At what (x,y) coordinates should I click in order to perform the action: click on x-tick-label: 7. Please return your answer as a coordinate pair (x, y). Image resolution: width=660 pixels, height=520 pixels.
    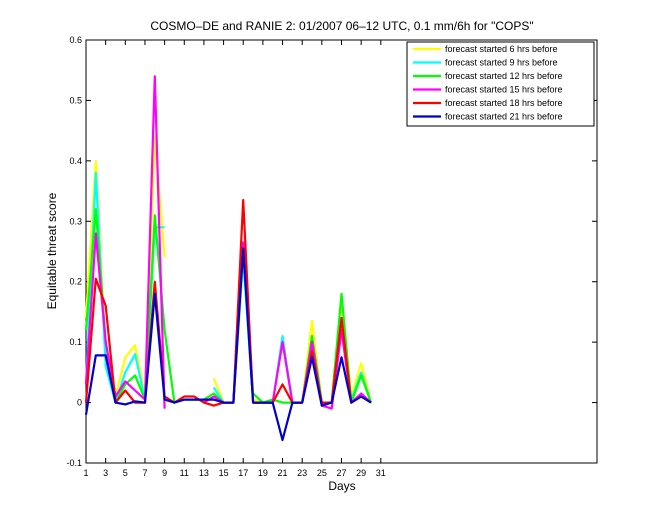
    Looking at the image, I should click on (144, 473).